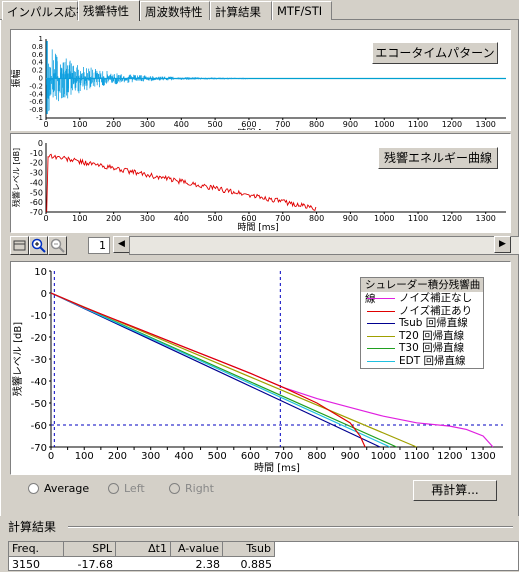 The height and width of the screenshot is (572, 519). I want to click on header-dt1: Δt1, so click(143, 549).